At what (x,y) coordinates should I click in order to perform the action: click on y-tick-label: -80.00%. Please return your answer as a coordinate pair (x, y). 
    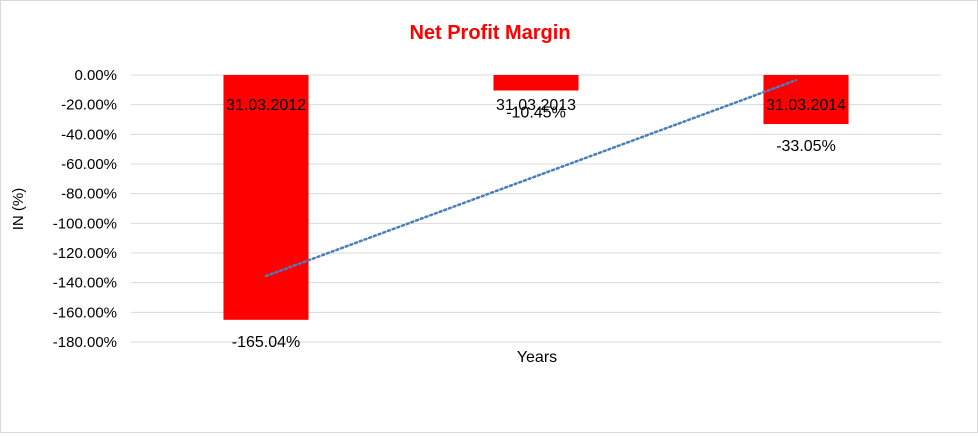
    Looking at the image, I should click on (89, 194).